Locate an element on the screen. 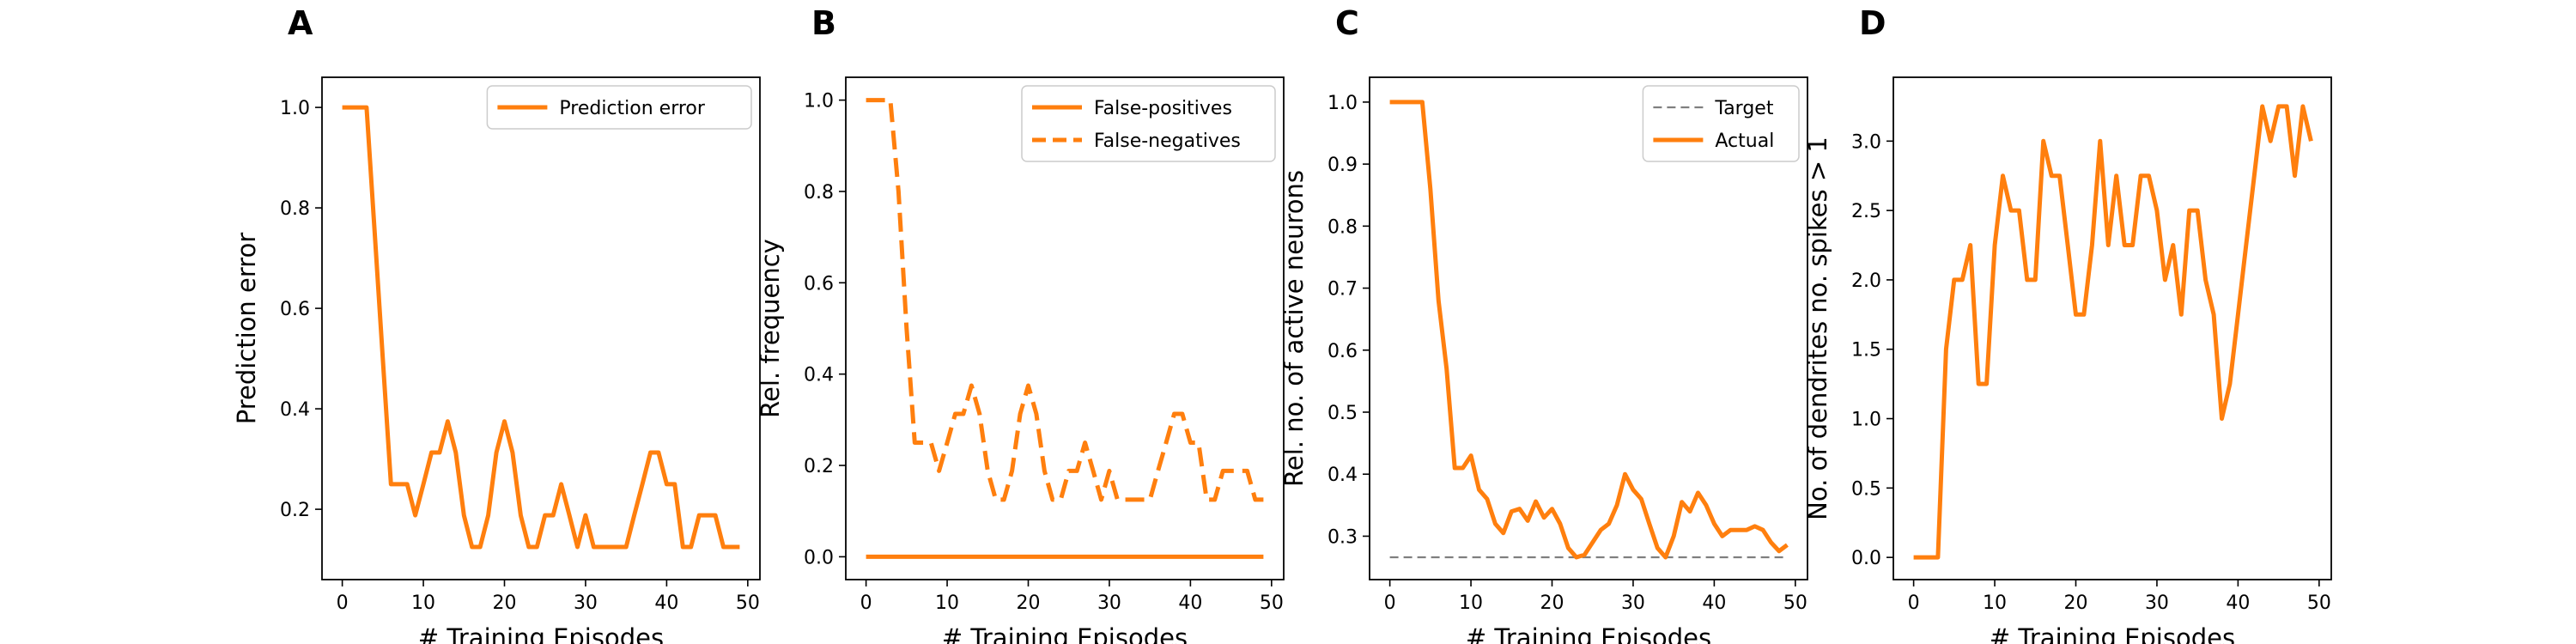  y-tick-label: 2.5 is located at coordinates (1866, 212).